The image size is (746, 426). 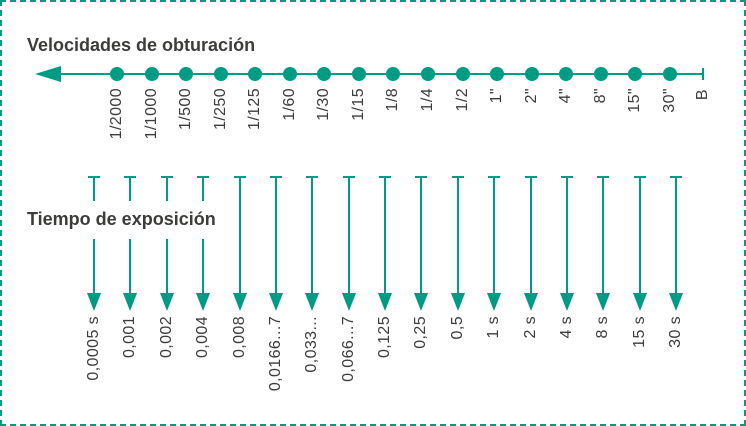 I want to click on exposure-time-label: 0,004, so click(x=203, y=337).